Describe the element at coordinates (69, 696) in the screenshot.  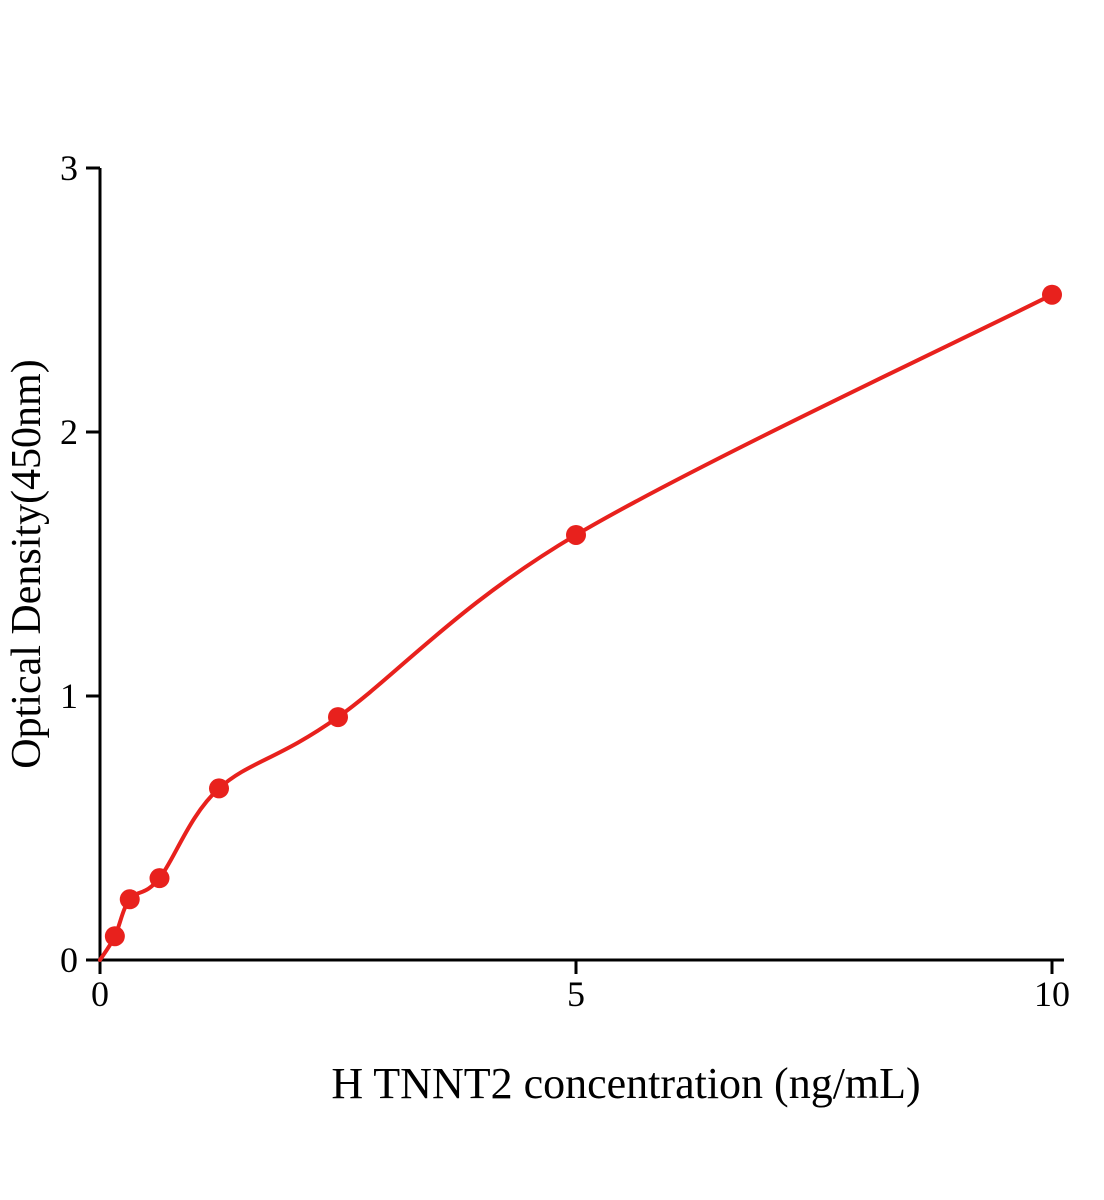
I see `y-tick-label: 1` at that location.